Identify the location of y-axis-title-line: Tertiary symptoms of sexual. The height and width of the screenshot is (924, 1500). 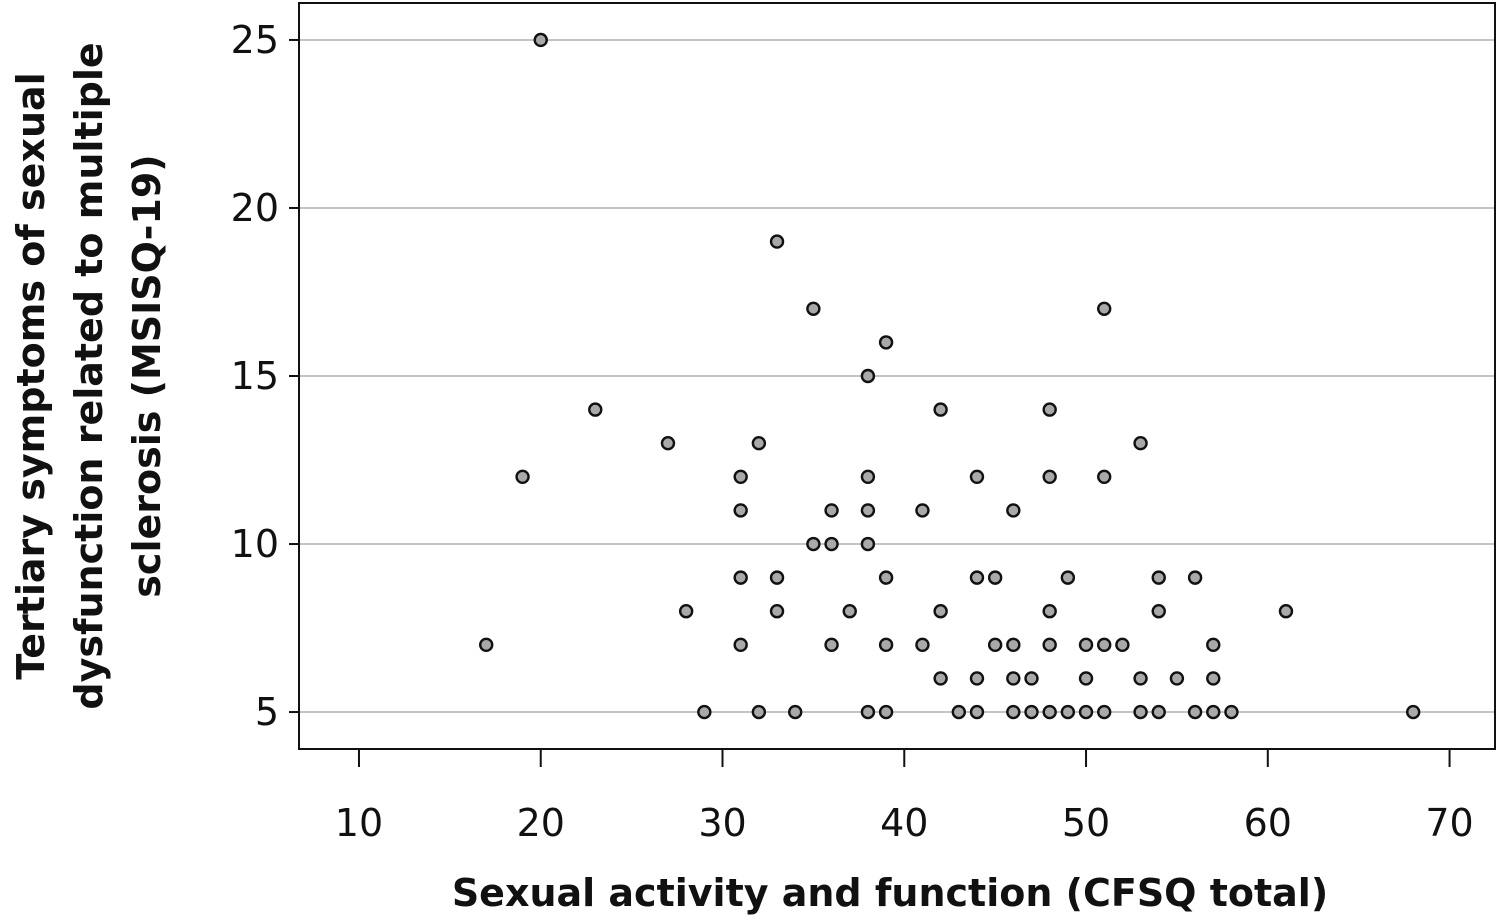
(31, 375).